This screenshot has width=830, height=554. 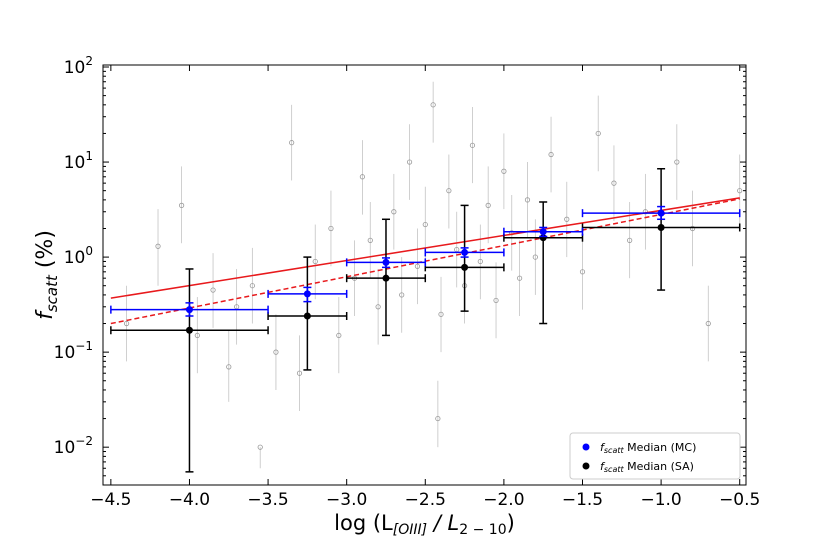 I want to click on tick-exponent: 1, so click(x=89, y=156).